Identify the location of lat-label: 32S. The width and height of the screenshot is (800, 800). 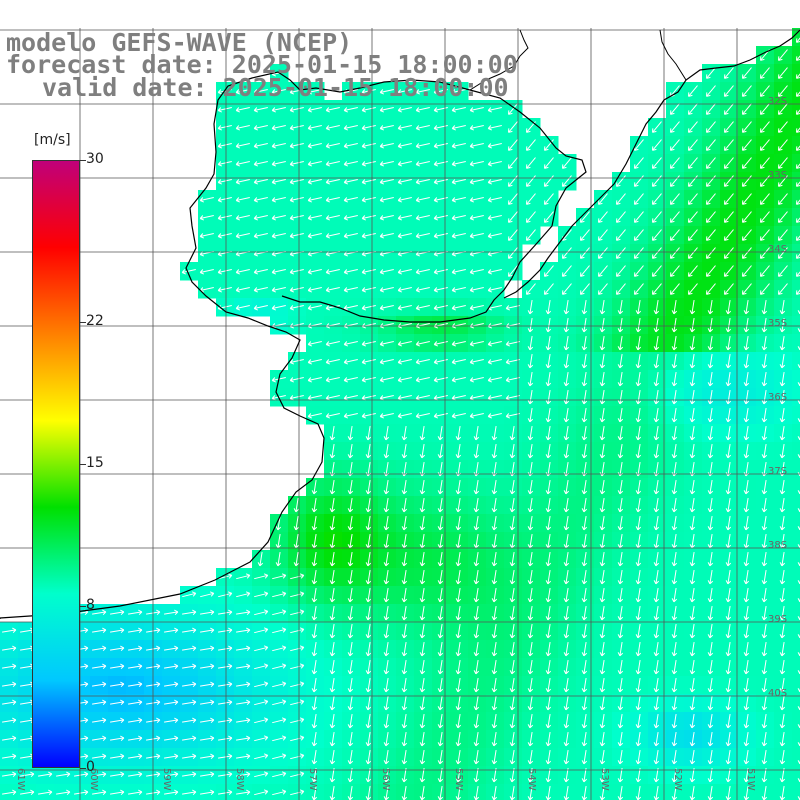
(777, 101).